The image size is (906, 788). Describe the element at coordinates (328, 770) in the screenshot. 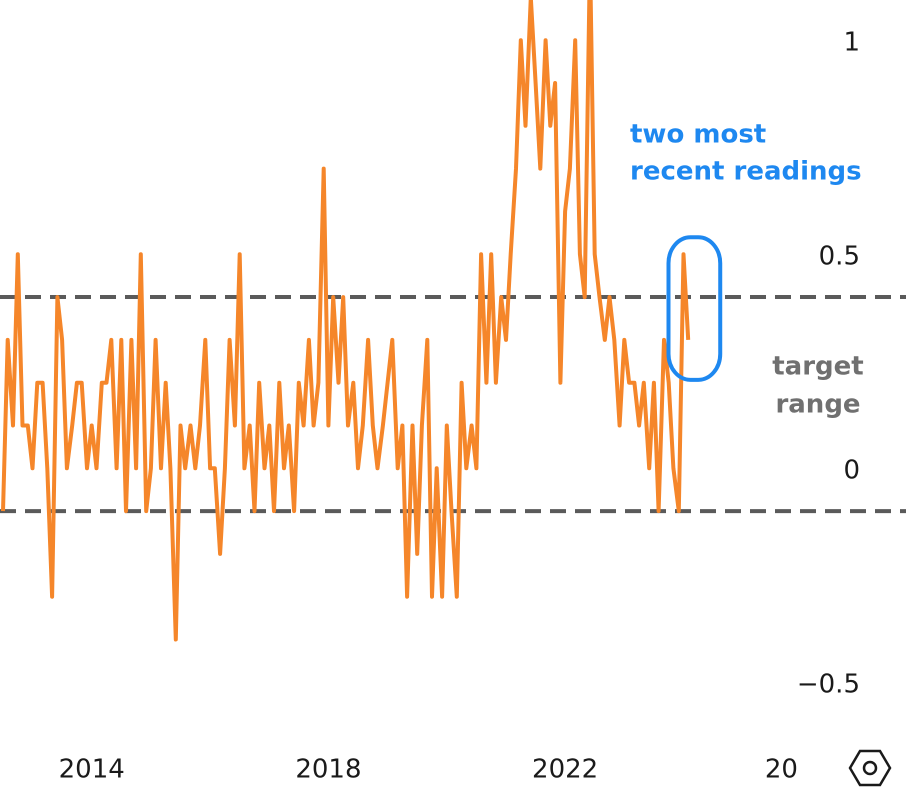

I see `x-tick-label: 2018` at that location.